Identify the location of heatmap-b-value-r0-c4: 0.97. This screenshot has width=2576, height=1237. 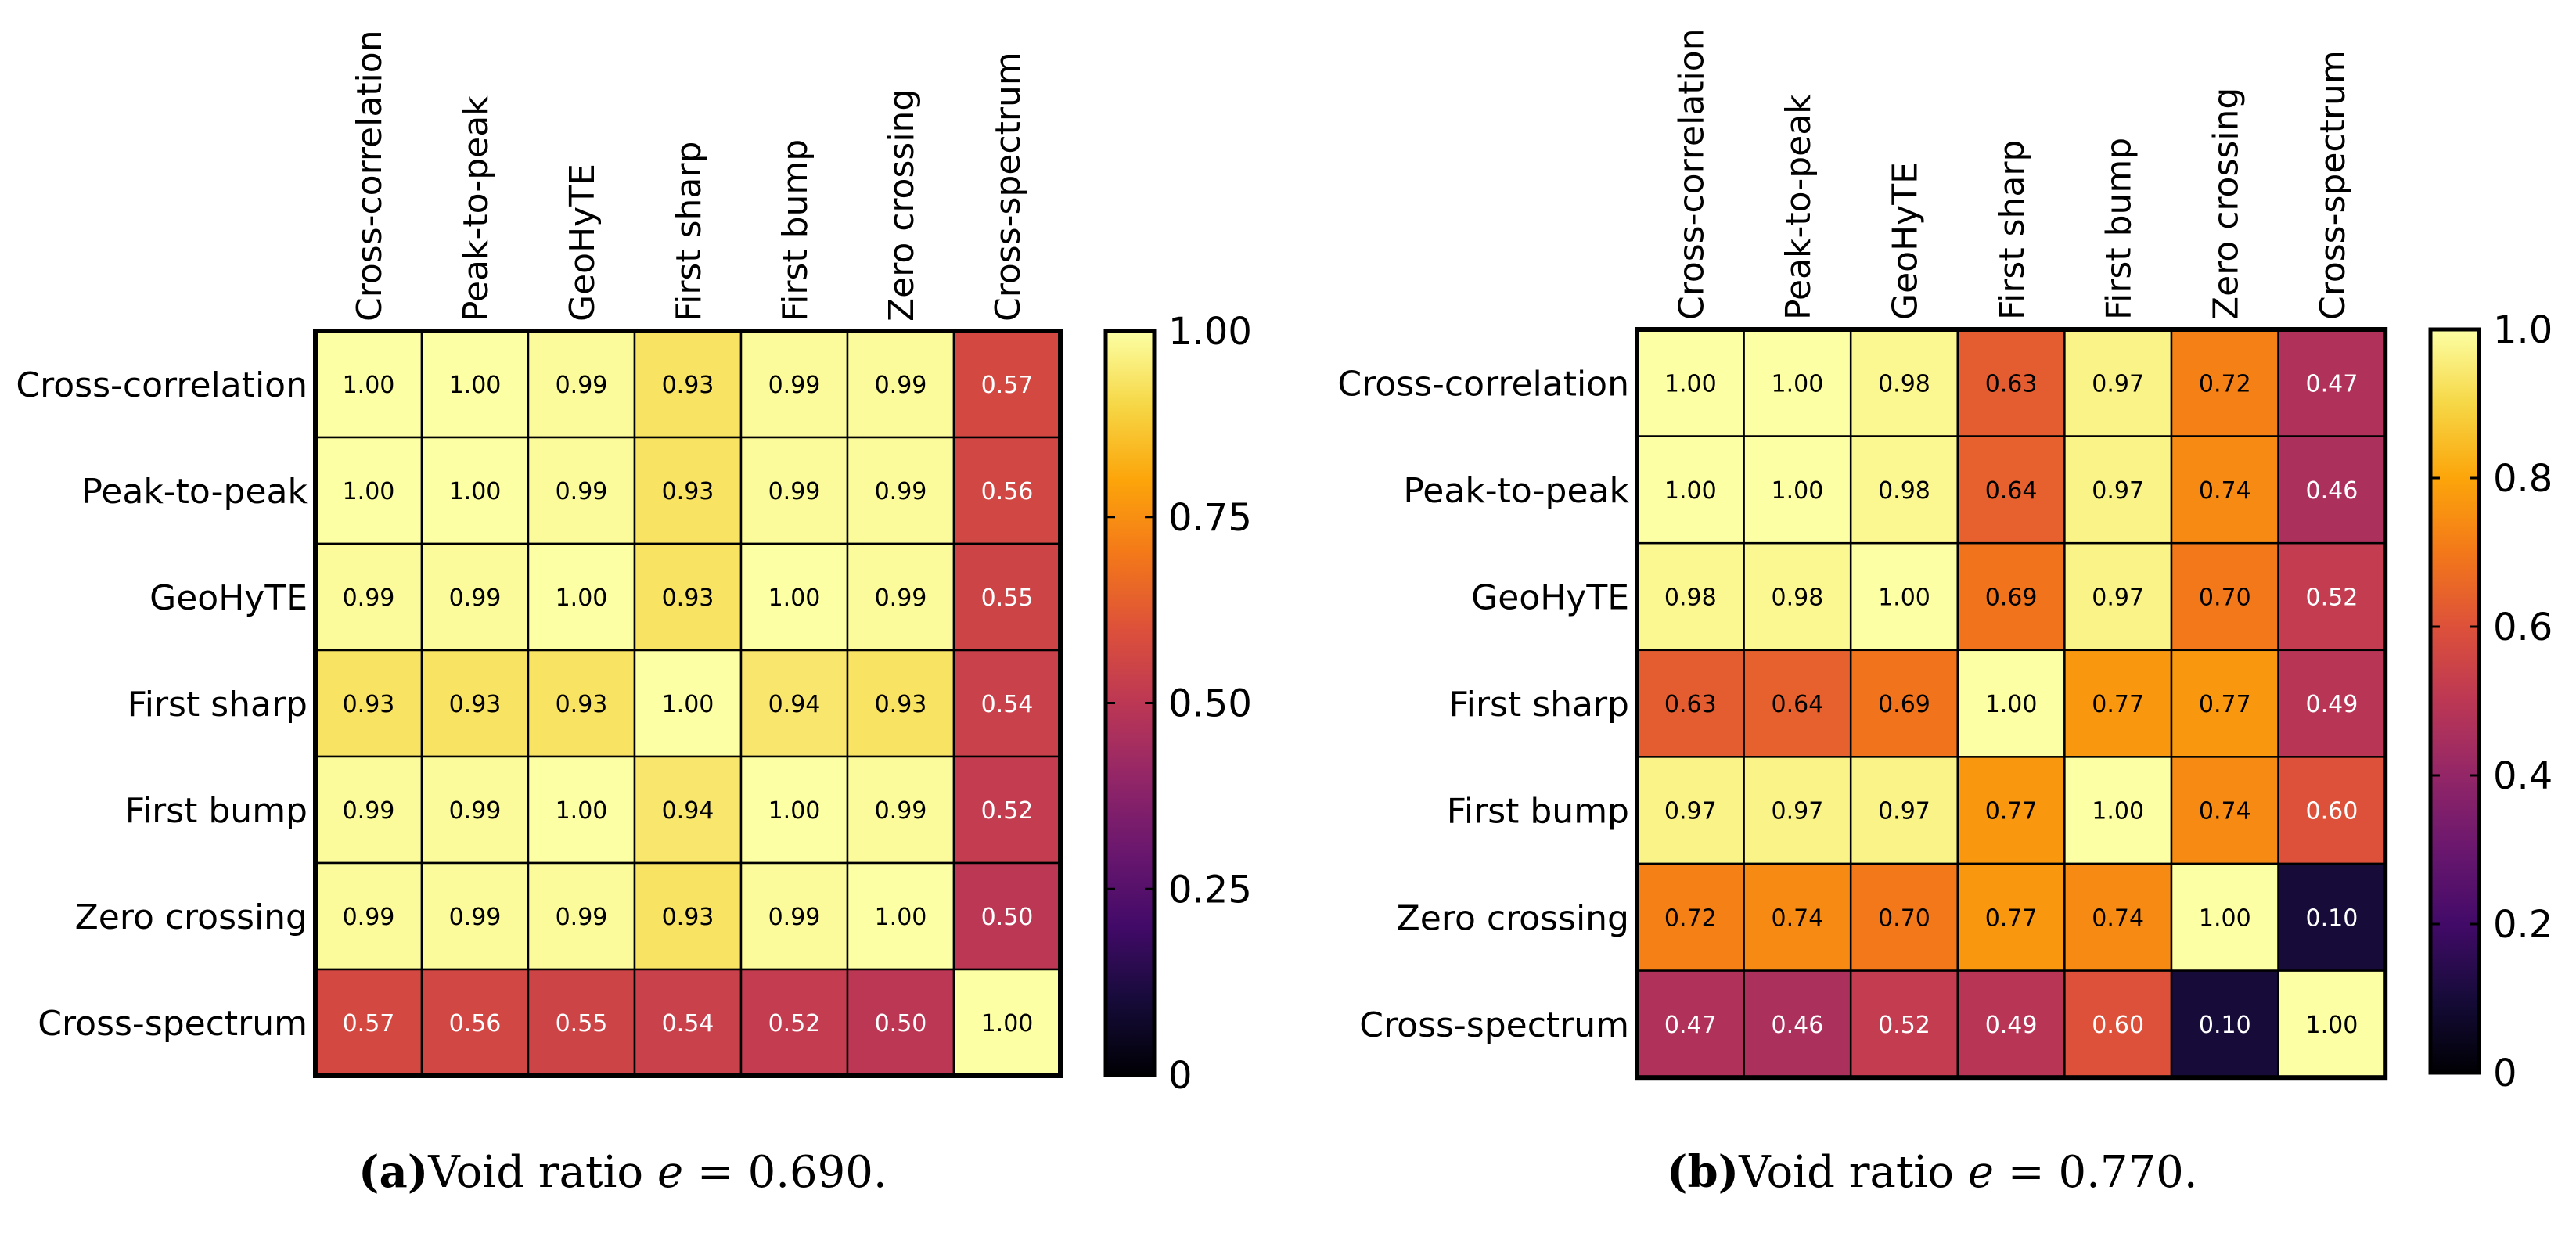
(2118, 384).